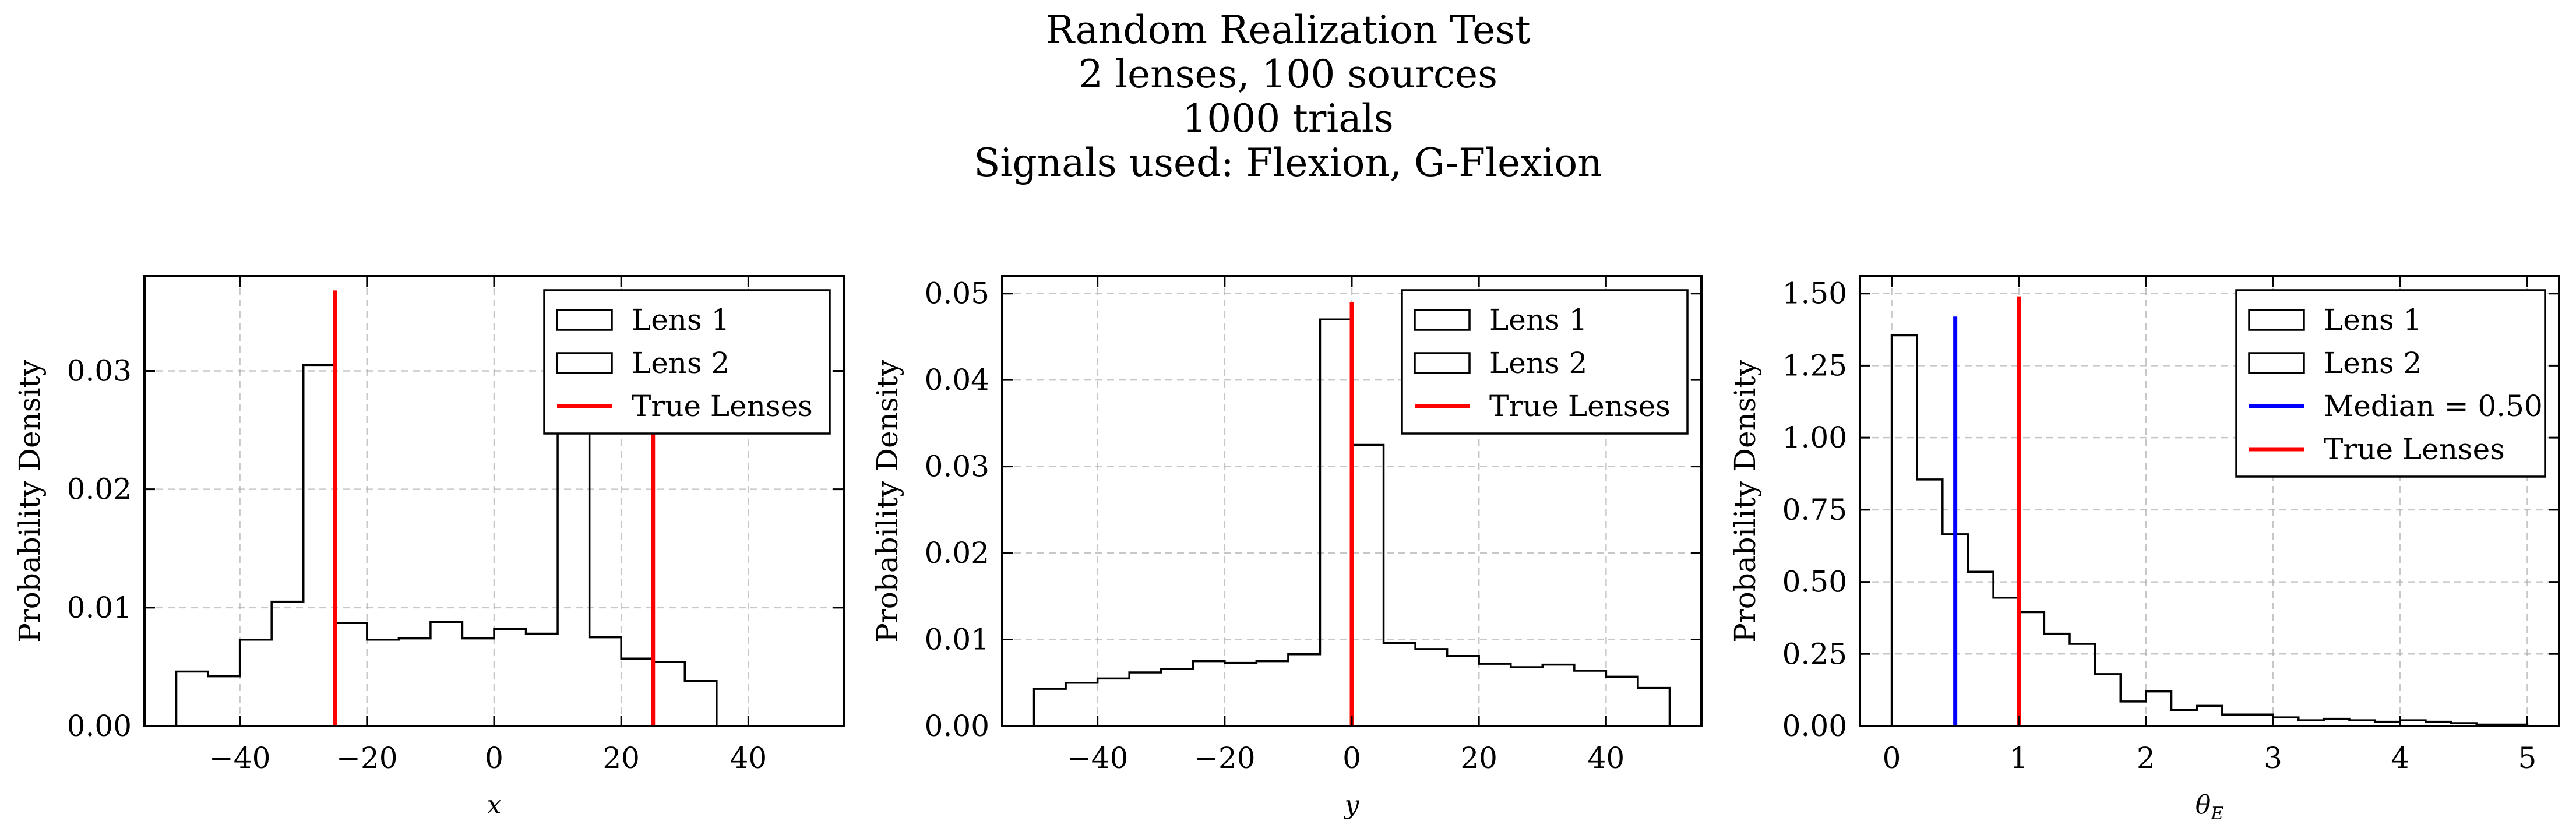 Image resolution: width=2576 pixels, height=835 pixels. I want to click on figure-title-line-1: Random Realization Test, so click(1288, 30).